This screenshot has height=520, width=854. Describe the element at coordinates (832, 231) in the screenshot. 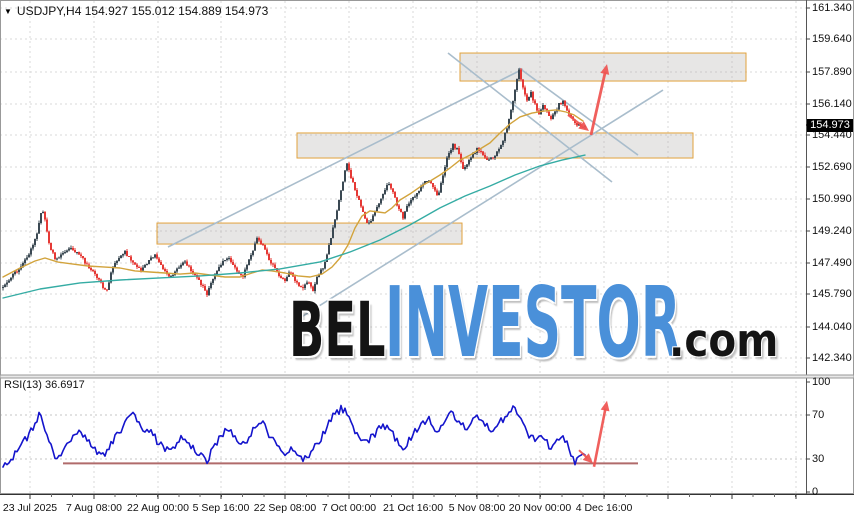

I see `price-tick-label: 149.240` at that location.